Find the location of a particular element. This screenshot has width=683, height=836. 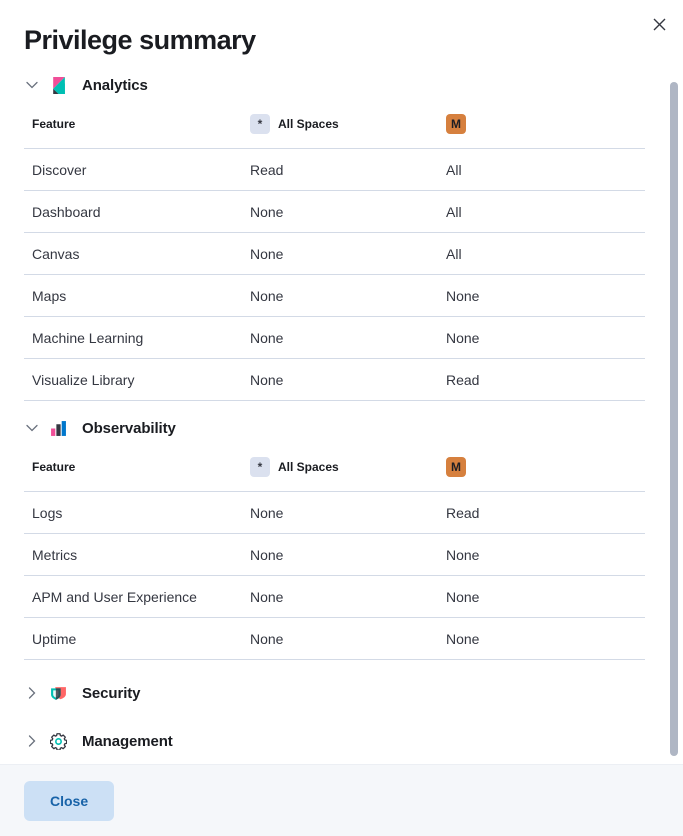

section-observability-title: Observability is located at coordinates (129, 428).